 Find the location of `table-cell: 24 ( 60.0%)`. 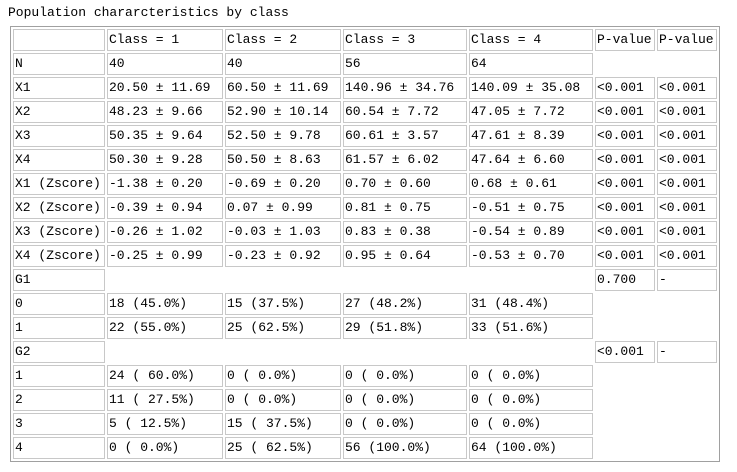

table-cell: 24 ( 60.0%) is located at coordinates (165, 376).